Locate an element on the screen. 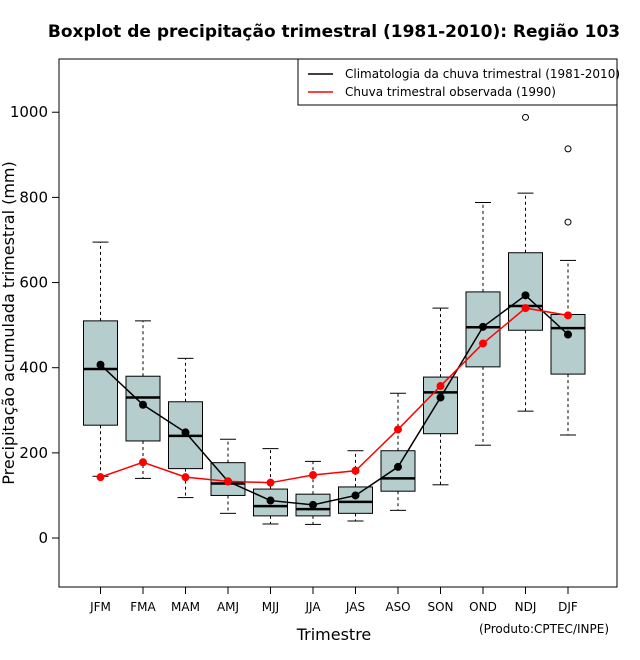 The width and height of the screenshot is (640, 660). box-ndj is located at coordinates (525, 262).